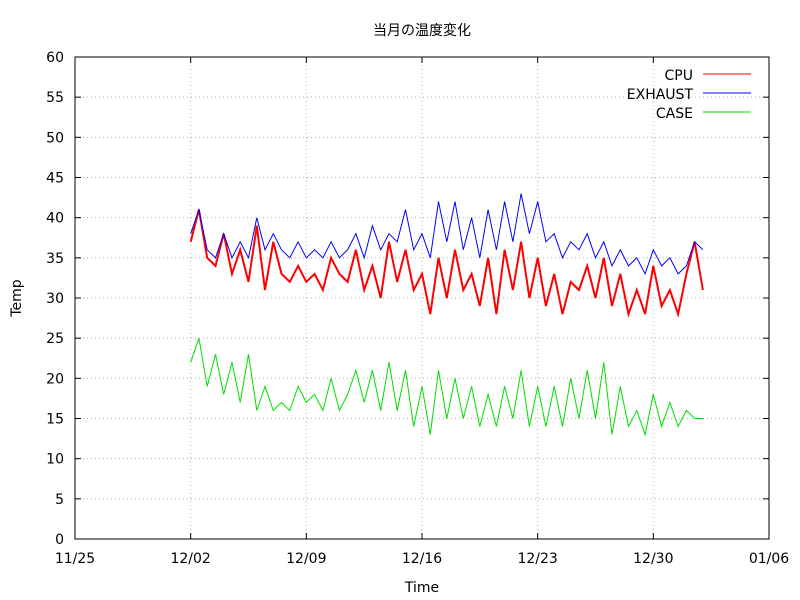  What do you see at coordinates (422, 559) in the screenshot?
I see `x-tick-label: 12/16` at bounding box center [422, 559].